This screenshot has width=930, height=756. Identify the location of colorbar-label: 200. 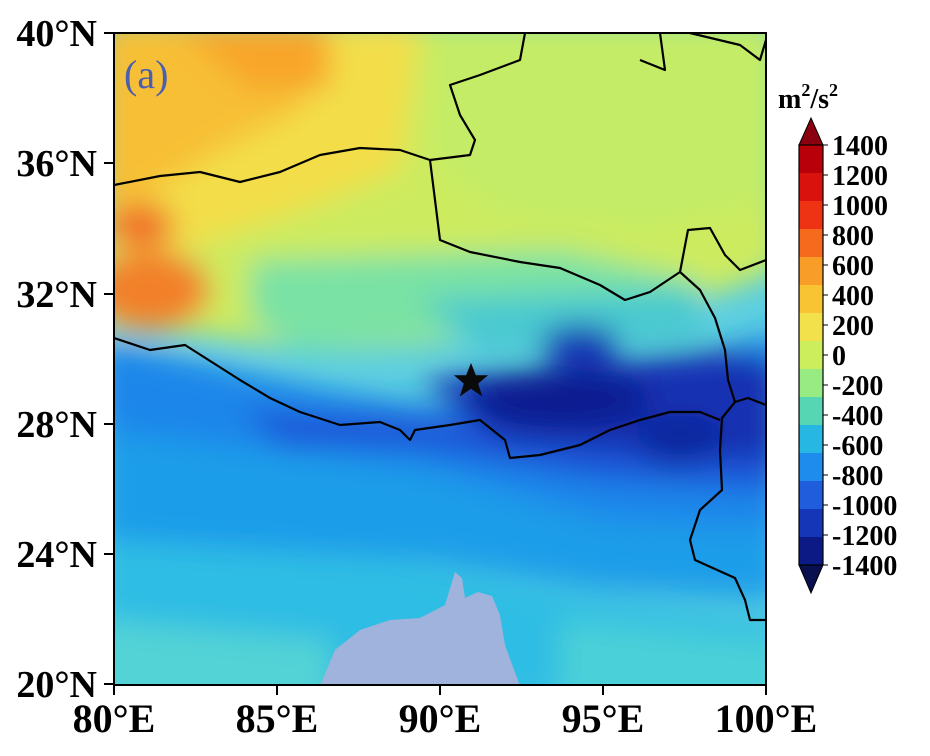
(853, 326).